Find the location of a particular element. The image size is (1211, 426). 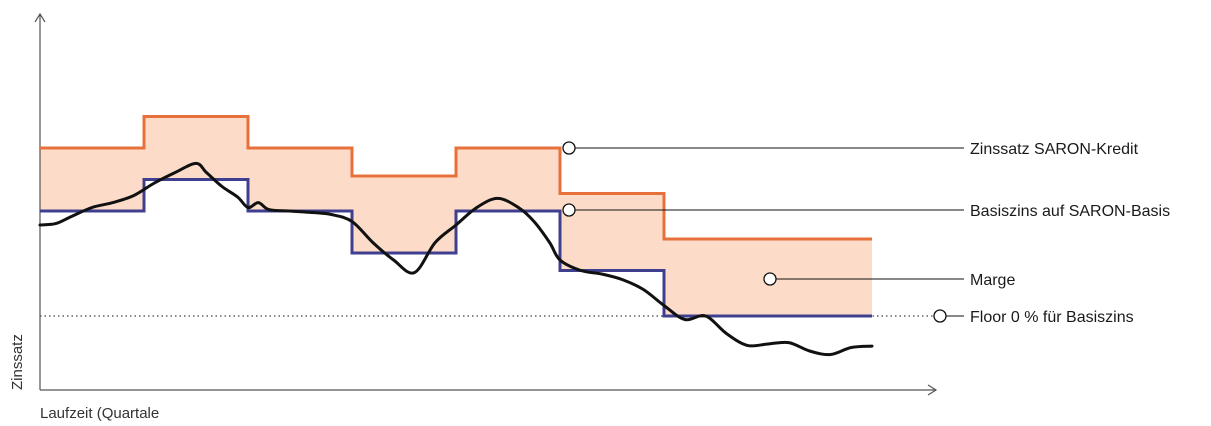

callout-3: Marge is located at coordinates (889, 280).